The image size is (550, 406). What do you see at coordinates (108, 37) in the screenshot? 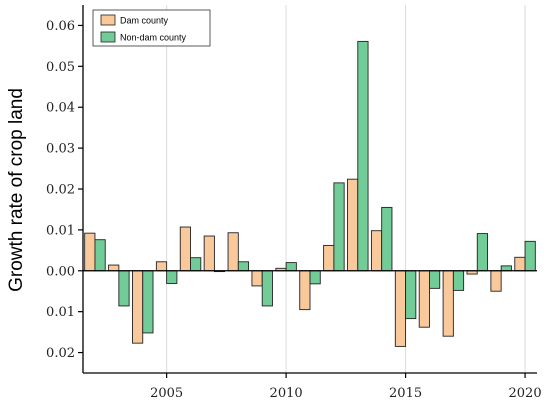
I see `legend-swatch-non-dam` at bounding box center [108, 37].